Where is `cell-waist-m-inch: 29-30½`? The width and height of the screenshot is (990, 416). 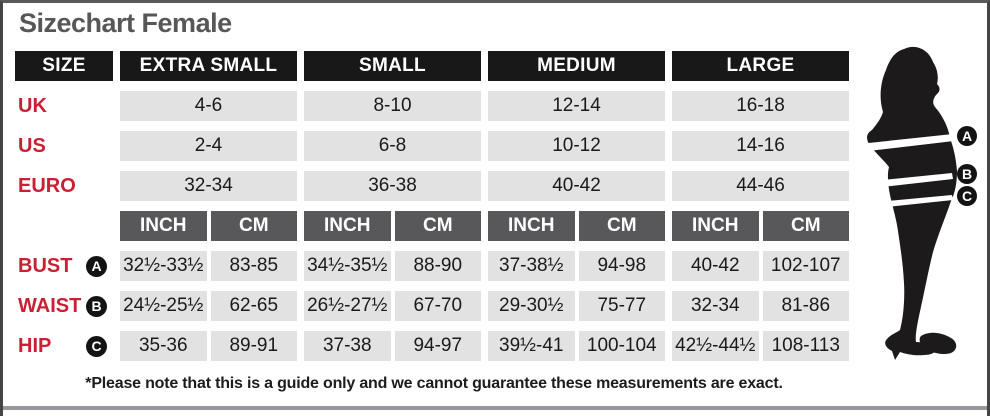
cell-waist-m-inch: 29-30½ is located at coordinates (531, 306).